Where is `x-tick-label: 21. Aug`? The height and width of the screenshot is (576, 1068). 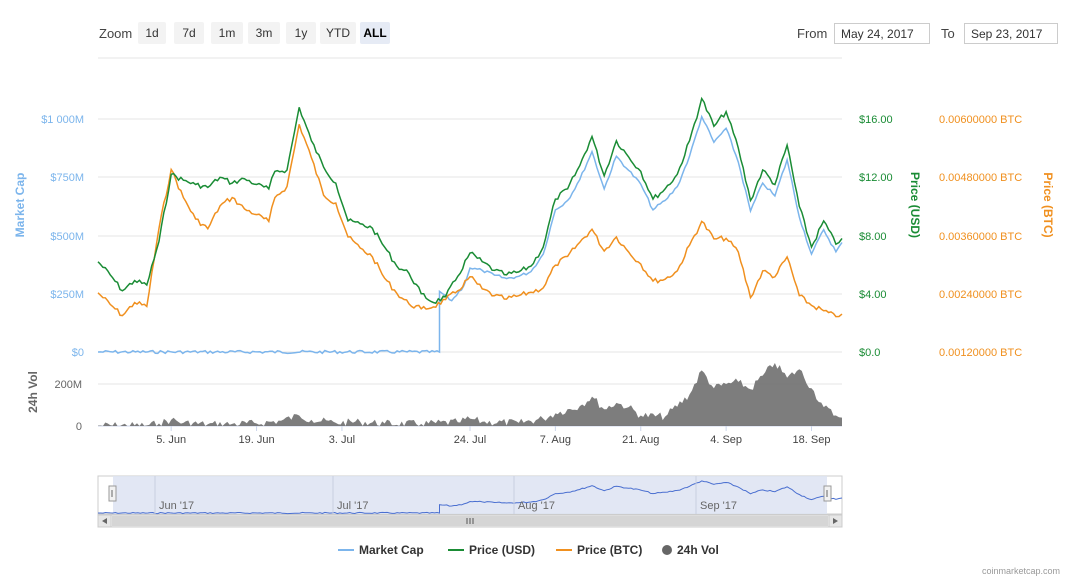 x-tick-label: 21. Aug is located at coordinates (640, 440).